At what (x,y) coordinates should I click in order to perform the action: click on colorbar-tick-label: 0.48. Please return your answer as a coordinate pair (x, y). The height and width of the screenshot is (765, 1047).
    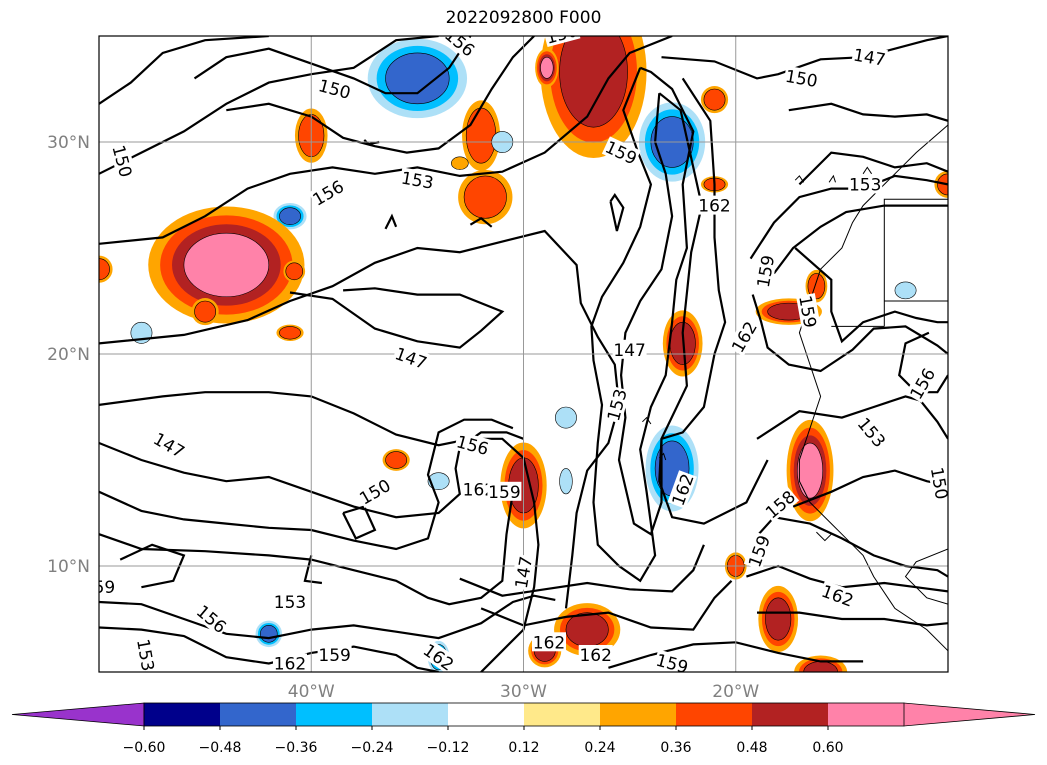
    Looking at the image, I should click on (751, 748).